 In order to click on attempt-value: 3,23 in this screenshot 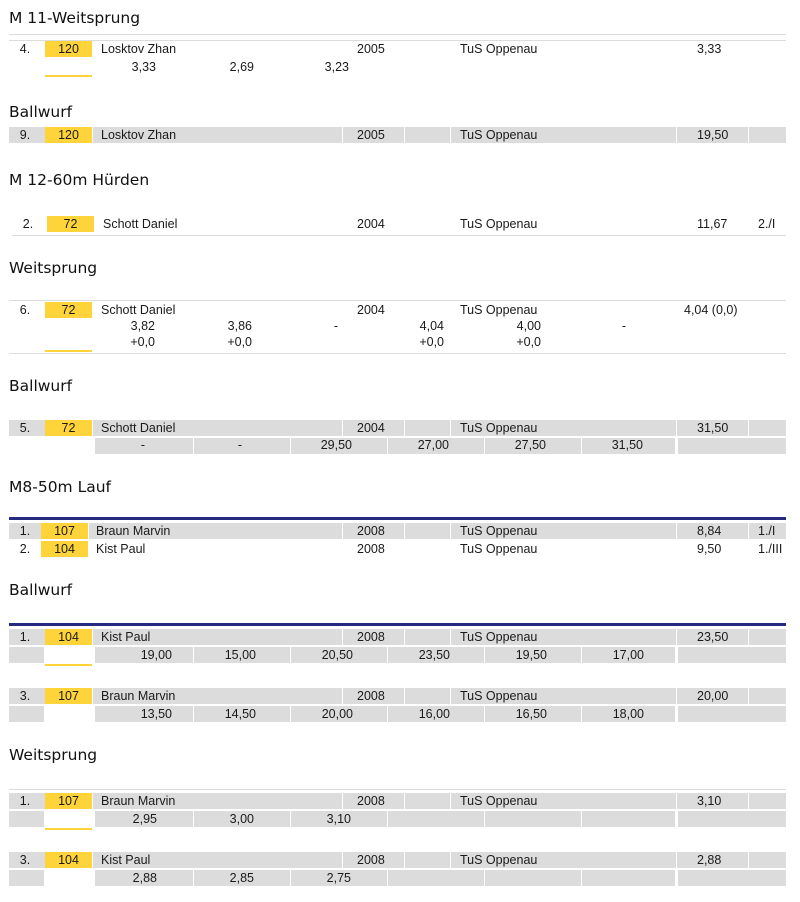, I will do `click(336, 67)`.